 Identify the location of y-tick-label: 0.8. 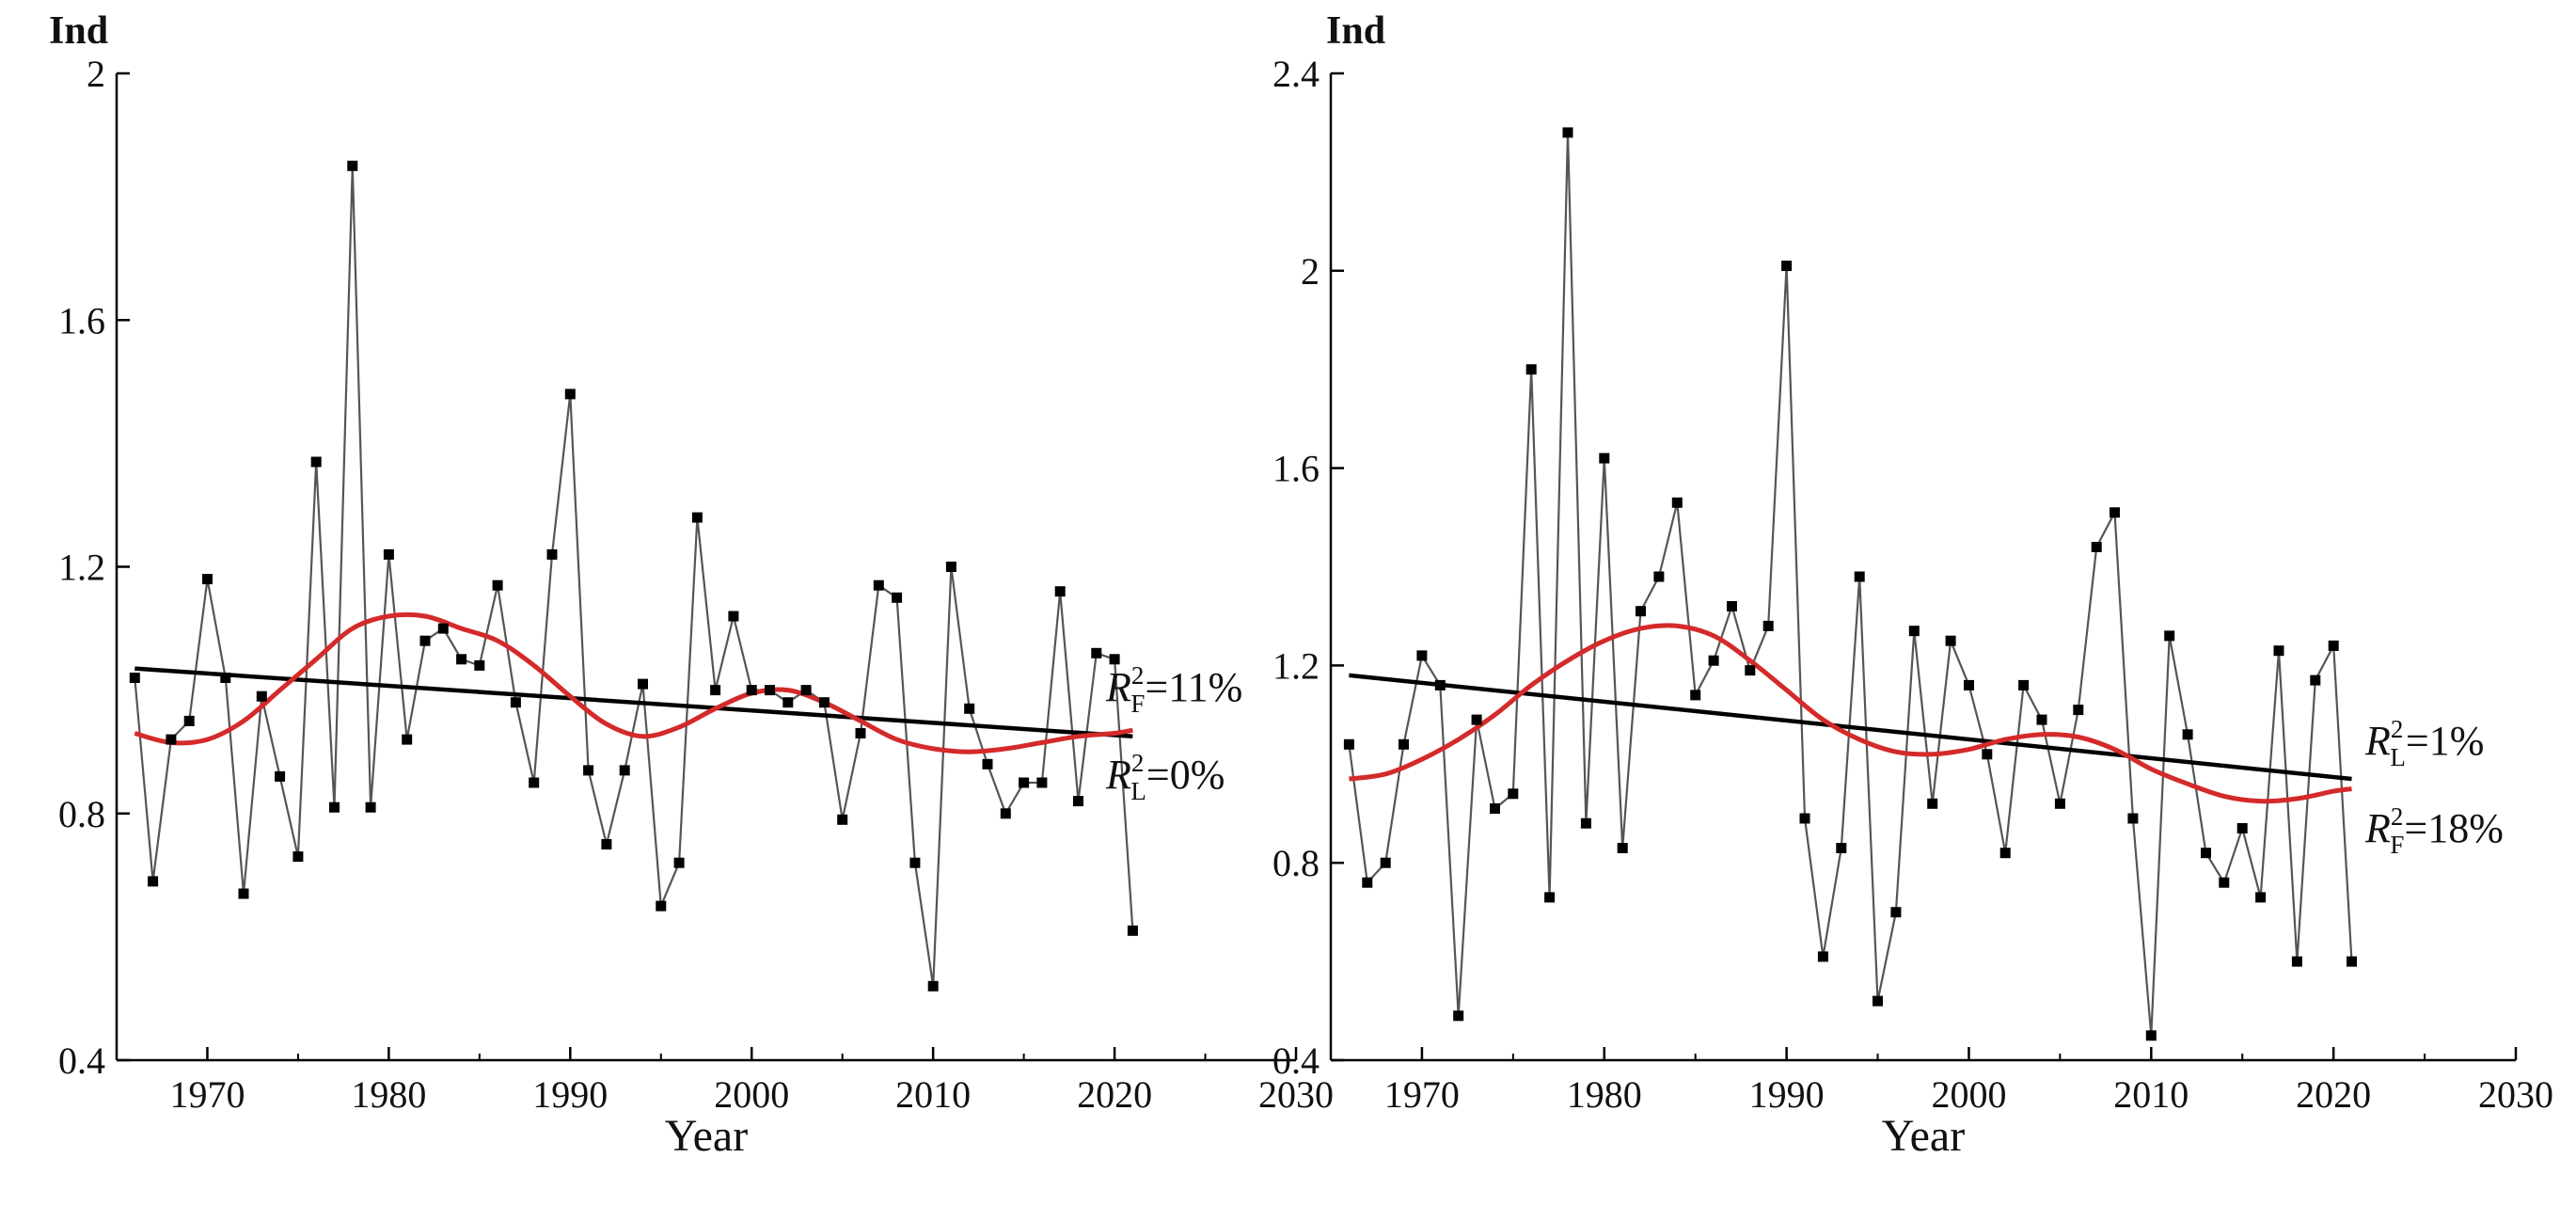
(81, 814).